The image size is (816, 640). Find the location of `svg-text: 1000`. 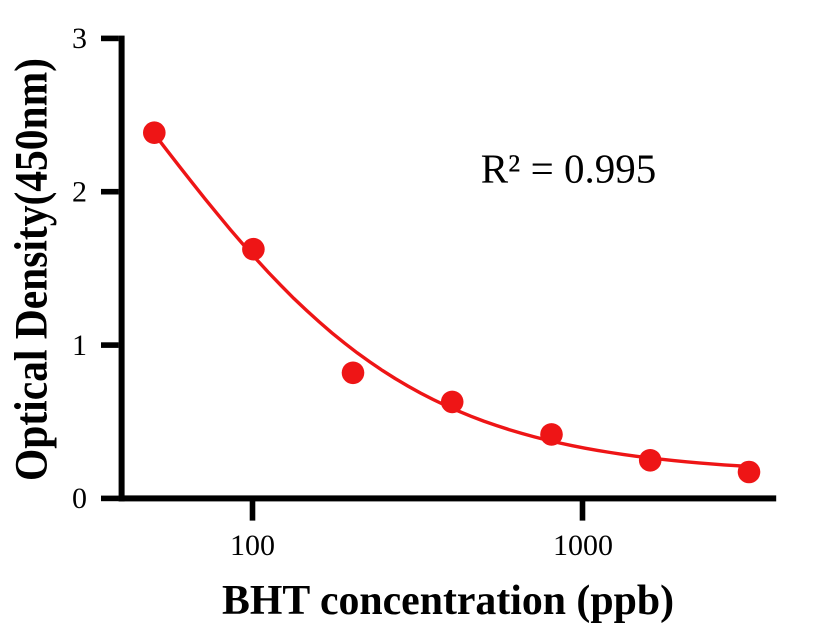

svg-text: 1000 is located at coordinates (583, 545).